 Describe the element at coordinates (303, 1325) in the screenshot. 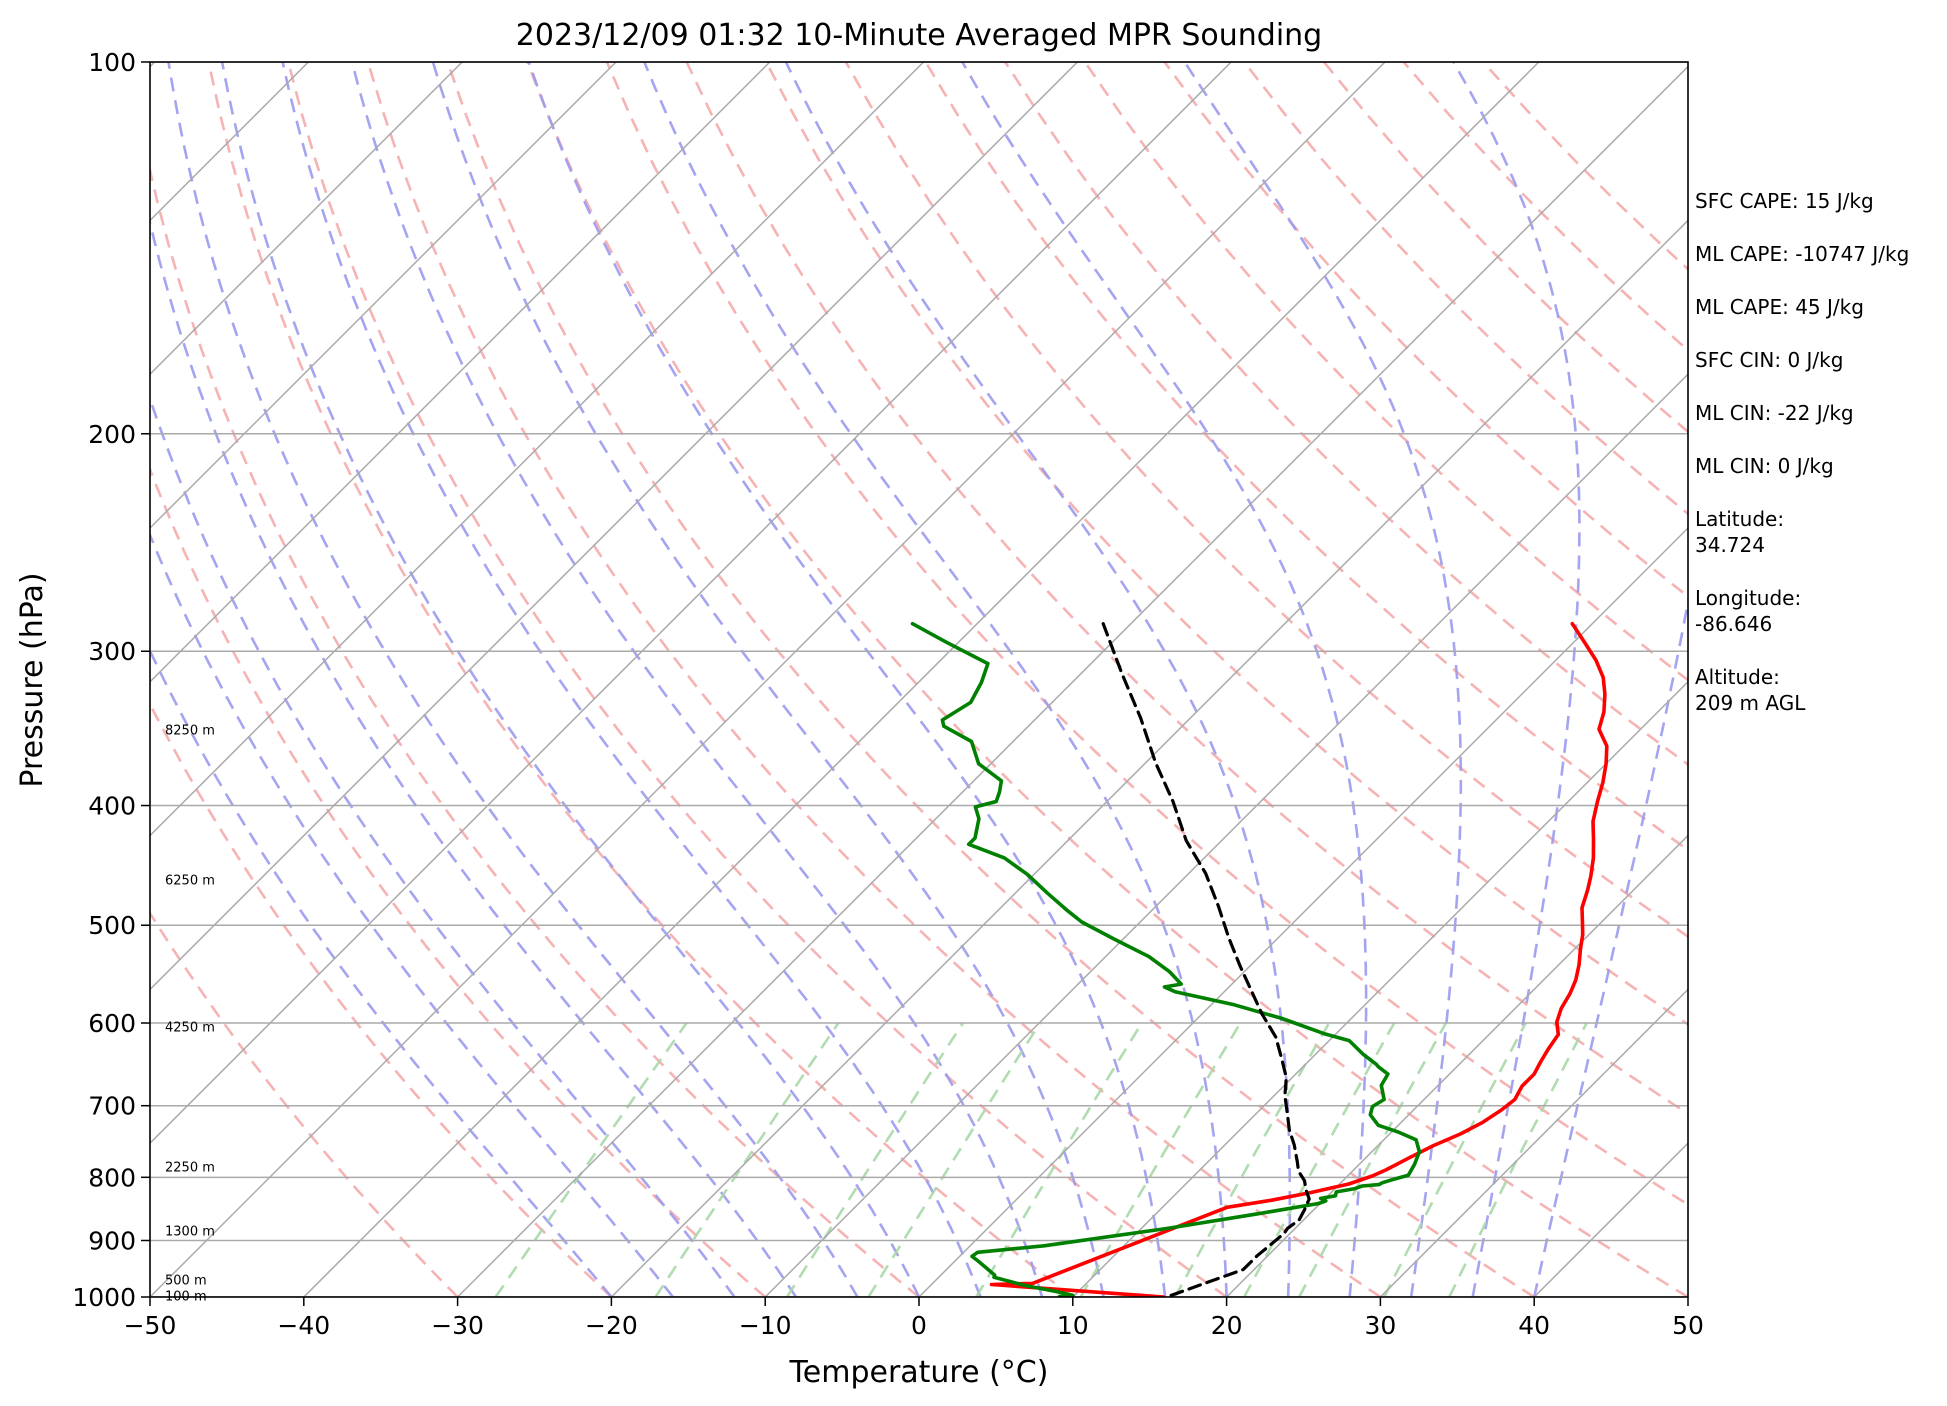

I see `x-tick-label: −40` at that location.